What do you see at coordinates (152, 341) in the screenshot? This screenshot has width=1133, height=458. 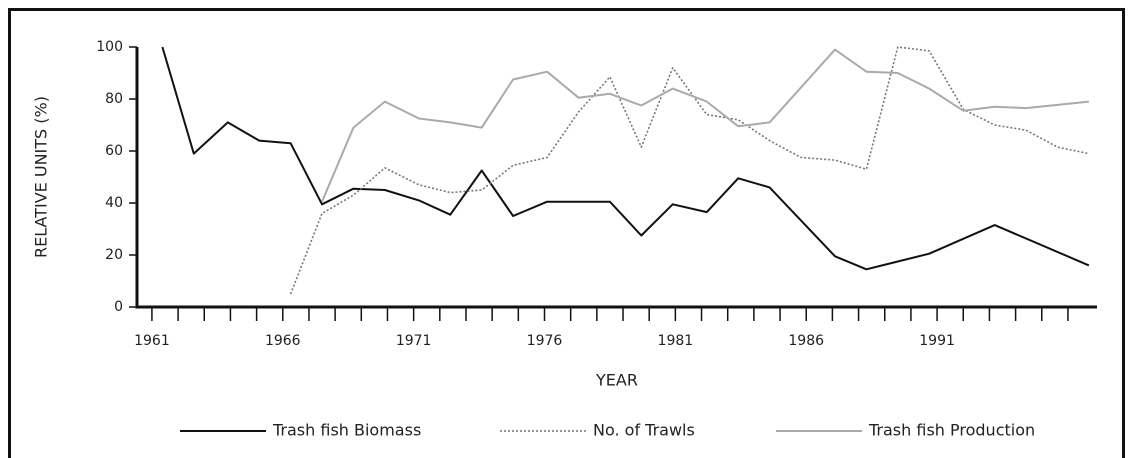 I see `x-tick-label: 1961` at bounding box center [152, 341].